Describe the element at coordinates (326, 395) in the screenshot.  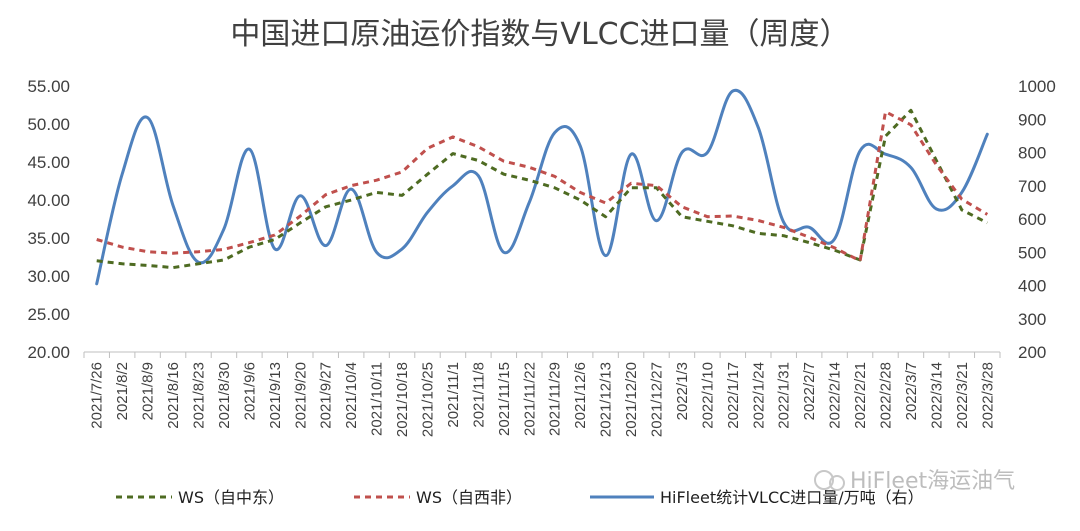
I see `x-tick-label: 2021/9/27` at that location.